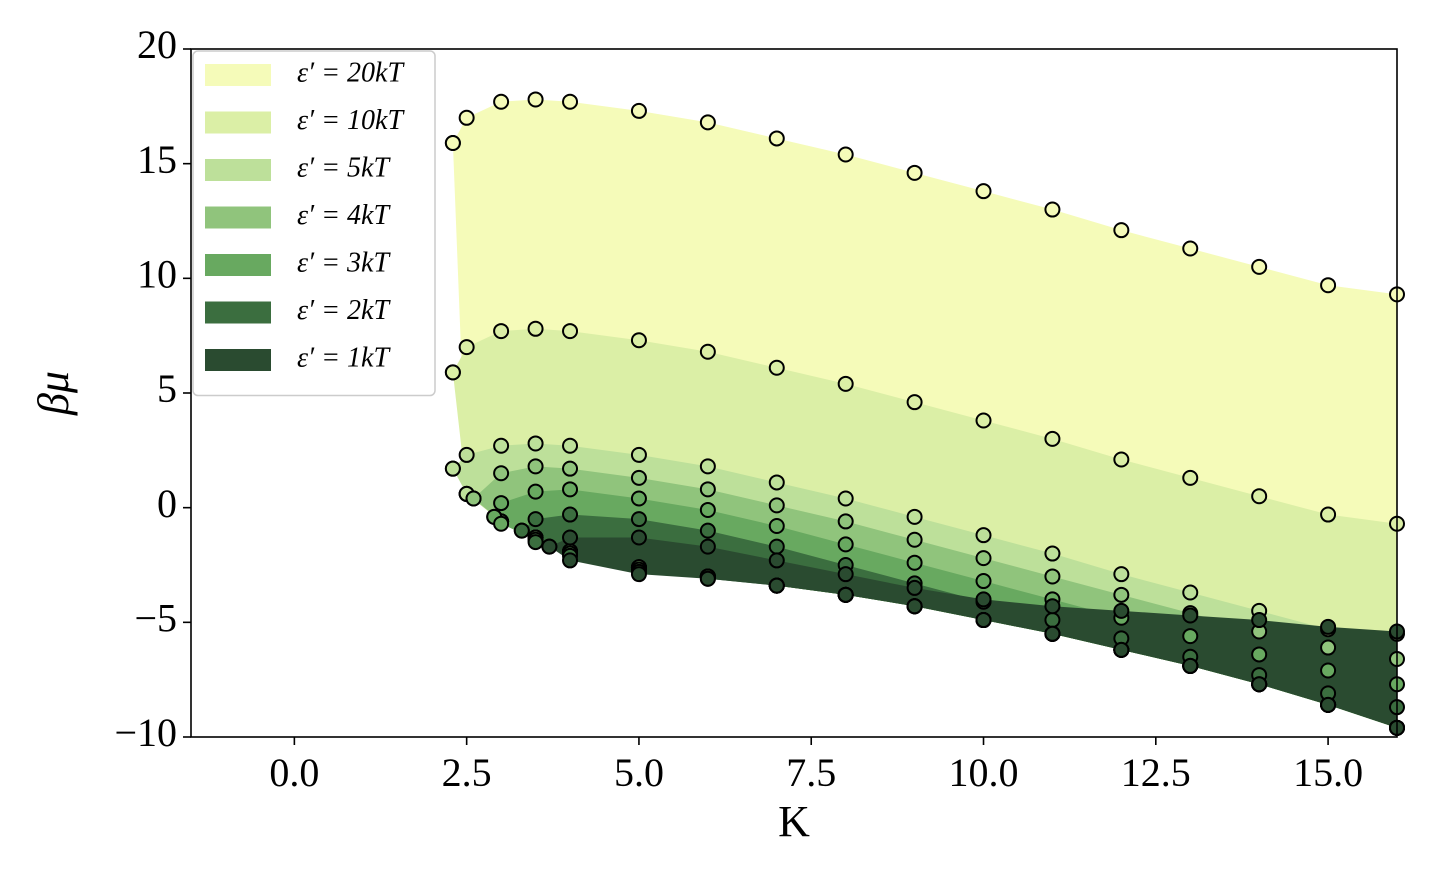 This screenshot has height=889, width=1437. Describe the element at coordinates (639, 772) in the screenshot. I see `x-tick-label: 5.0` at that location.